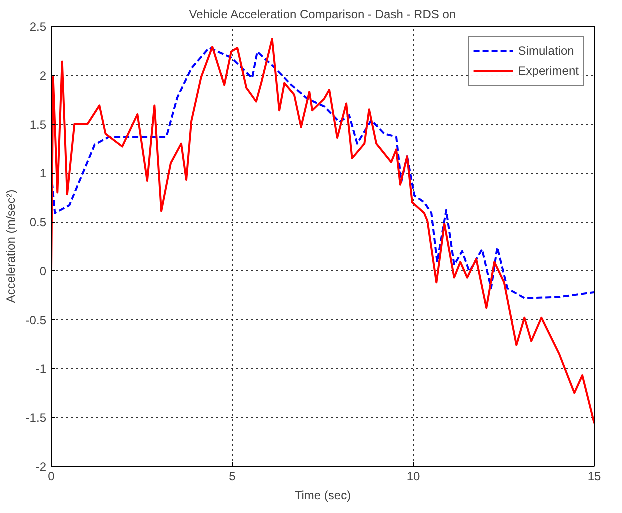  Describe the element at coordinates (36, 320) in the screenshot. I see `y-tick-label: -0.5` at that location.